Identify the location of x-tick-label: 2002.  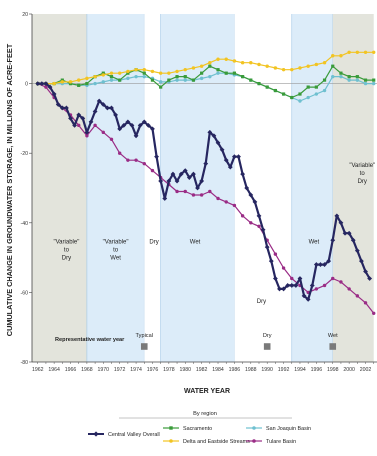
(366, 370).